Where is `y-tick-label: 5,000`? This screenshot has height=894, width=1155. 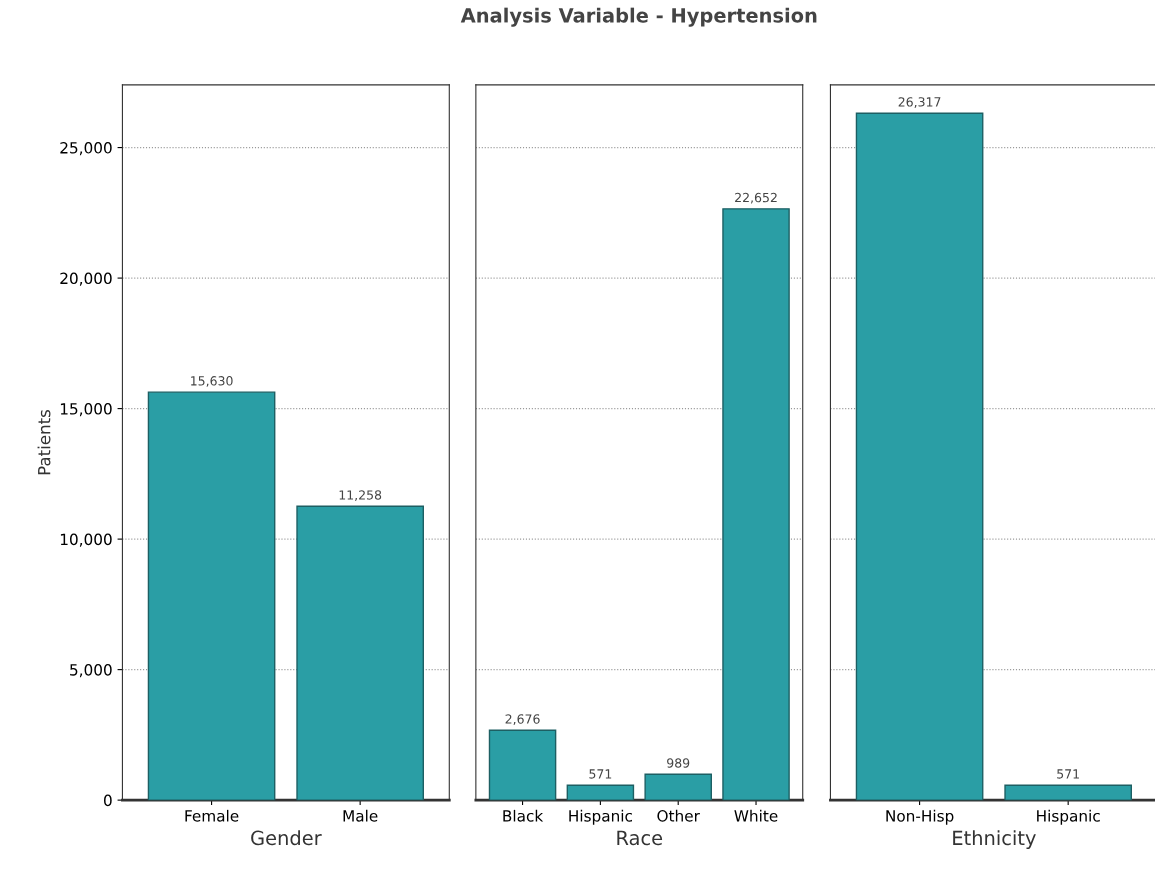 y-tick-label: 5,000 is located at coordinates (91, 671).